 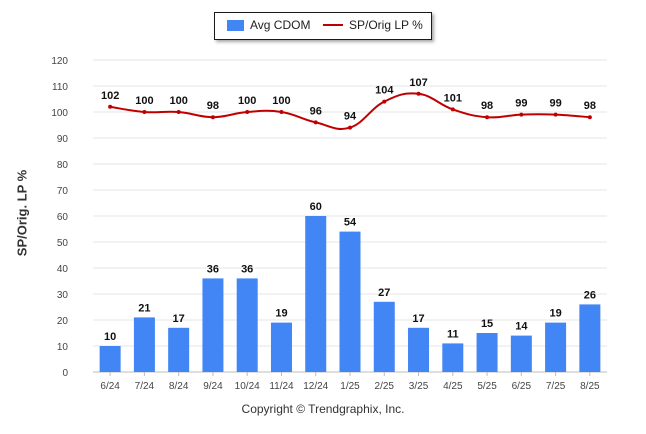 I want to click on y-tick-label: 0, so click(x=65, y=373).